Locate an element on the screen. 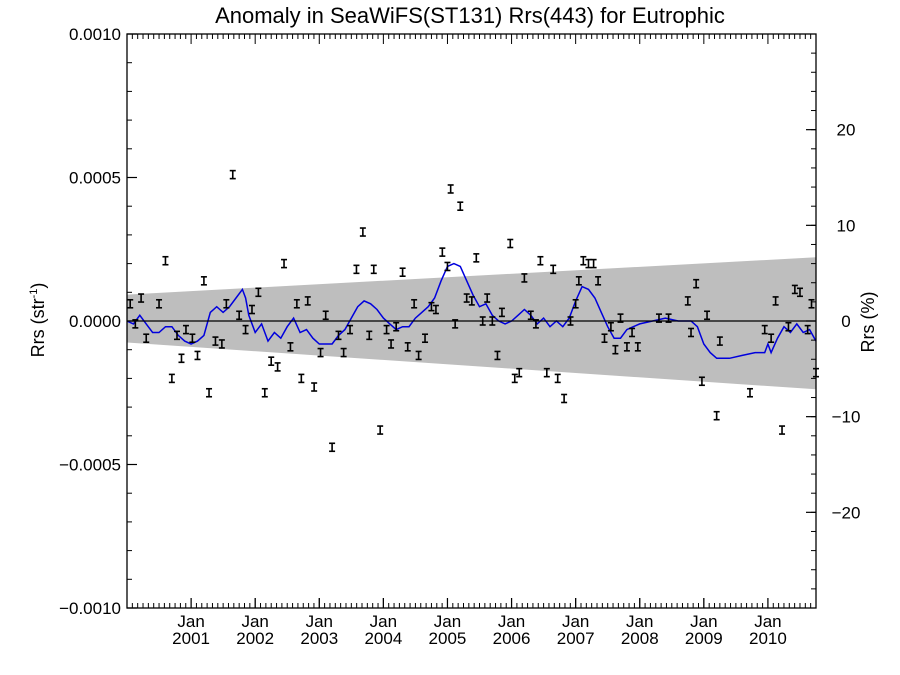 The height and width of the screenshot is (675, 900). y-tick-label-right: −20 is located at coordinates (846, 512).